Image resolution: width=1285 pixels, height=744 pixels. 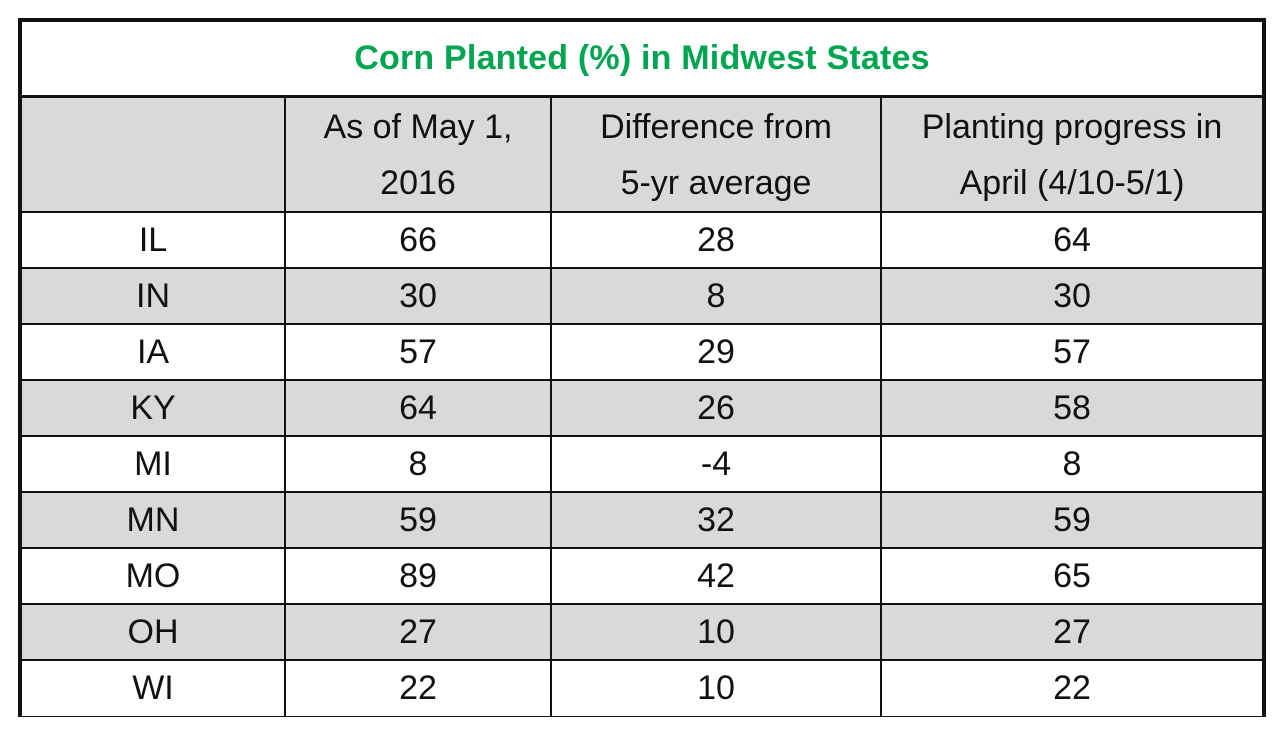 I want to click on difference-cell: 28, so click(x=715, y=240).